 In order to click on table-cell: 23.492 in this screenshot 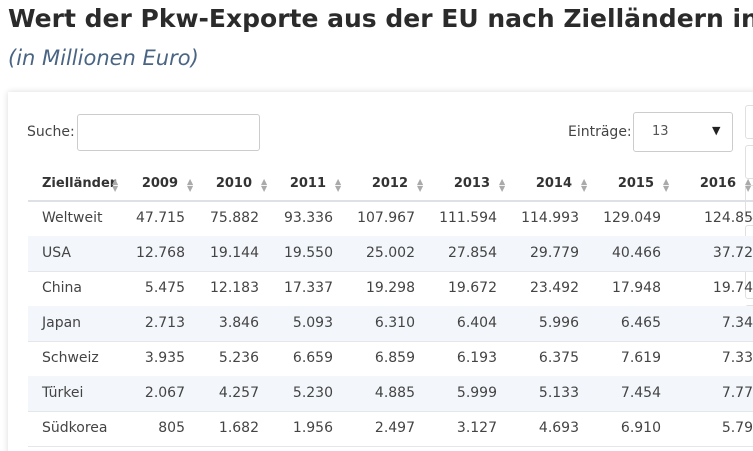, I will do `click(554, 288)`.